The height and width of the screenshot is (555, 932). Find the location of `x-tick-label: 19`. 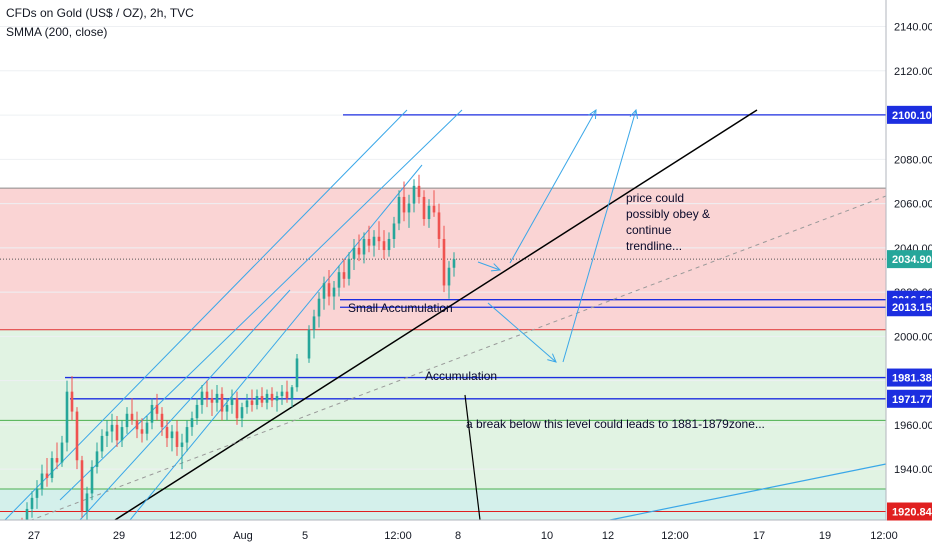

x-tick-label: 19 is located at coordinates (825, 536).